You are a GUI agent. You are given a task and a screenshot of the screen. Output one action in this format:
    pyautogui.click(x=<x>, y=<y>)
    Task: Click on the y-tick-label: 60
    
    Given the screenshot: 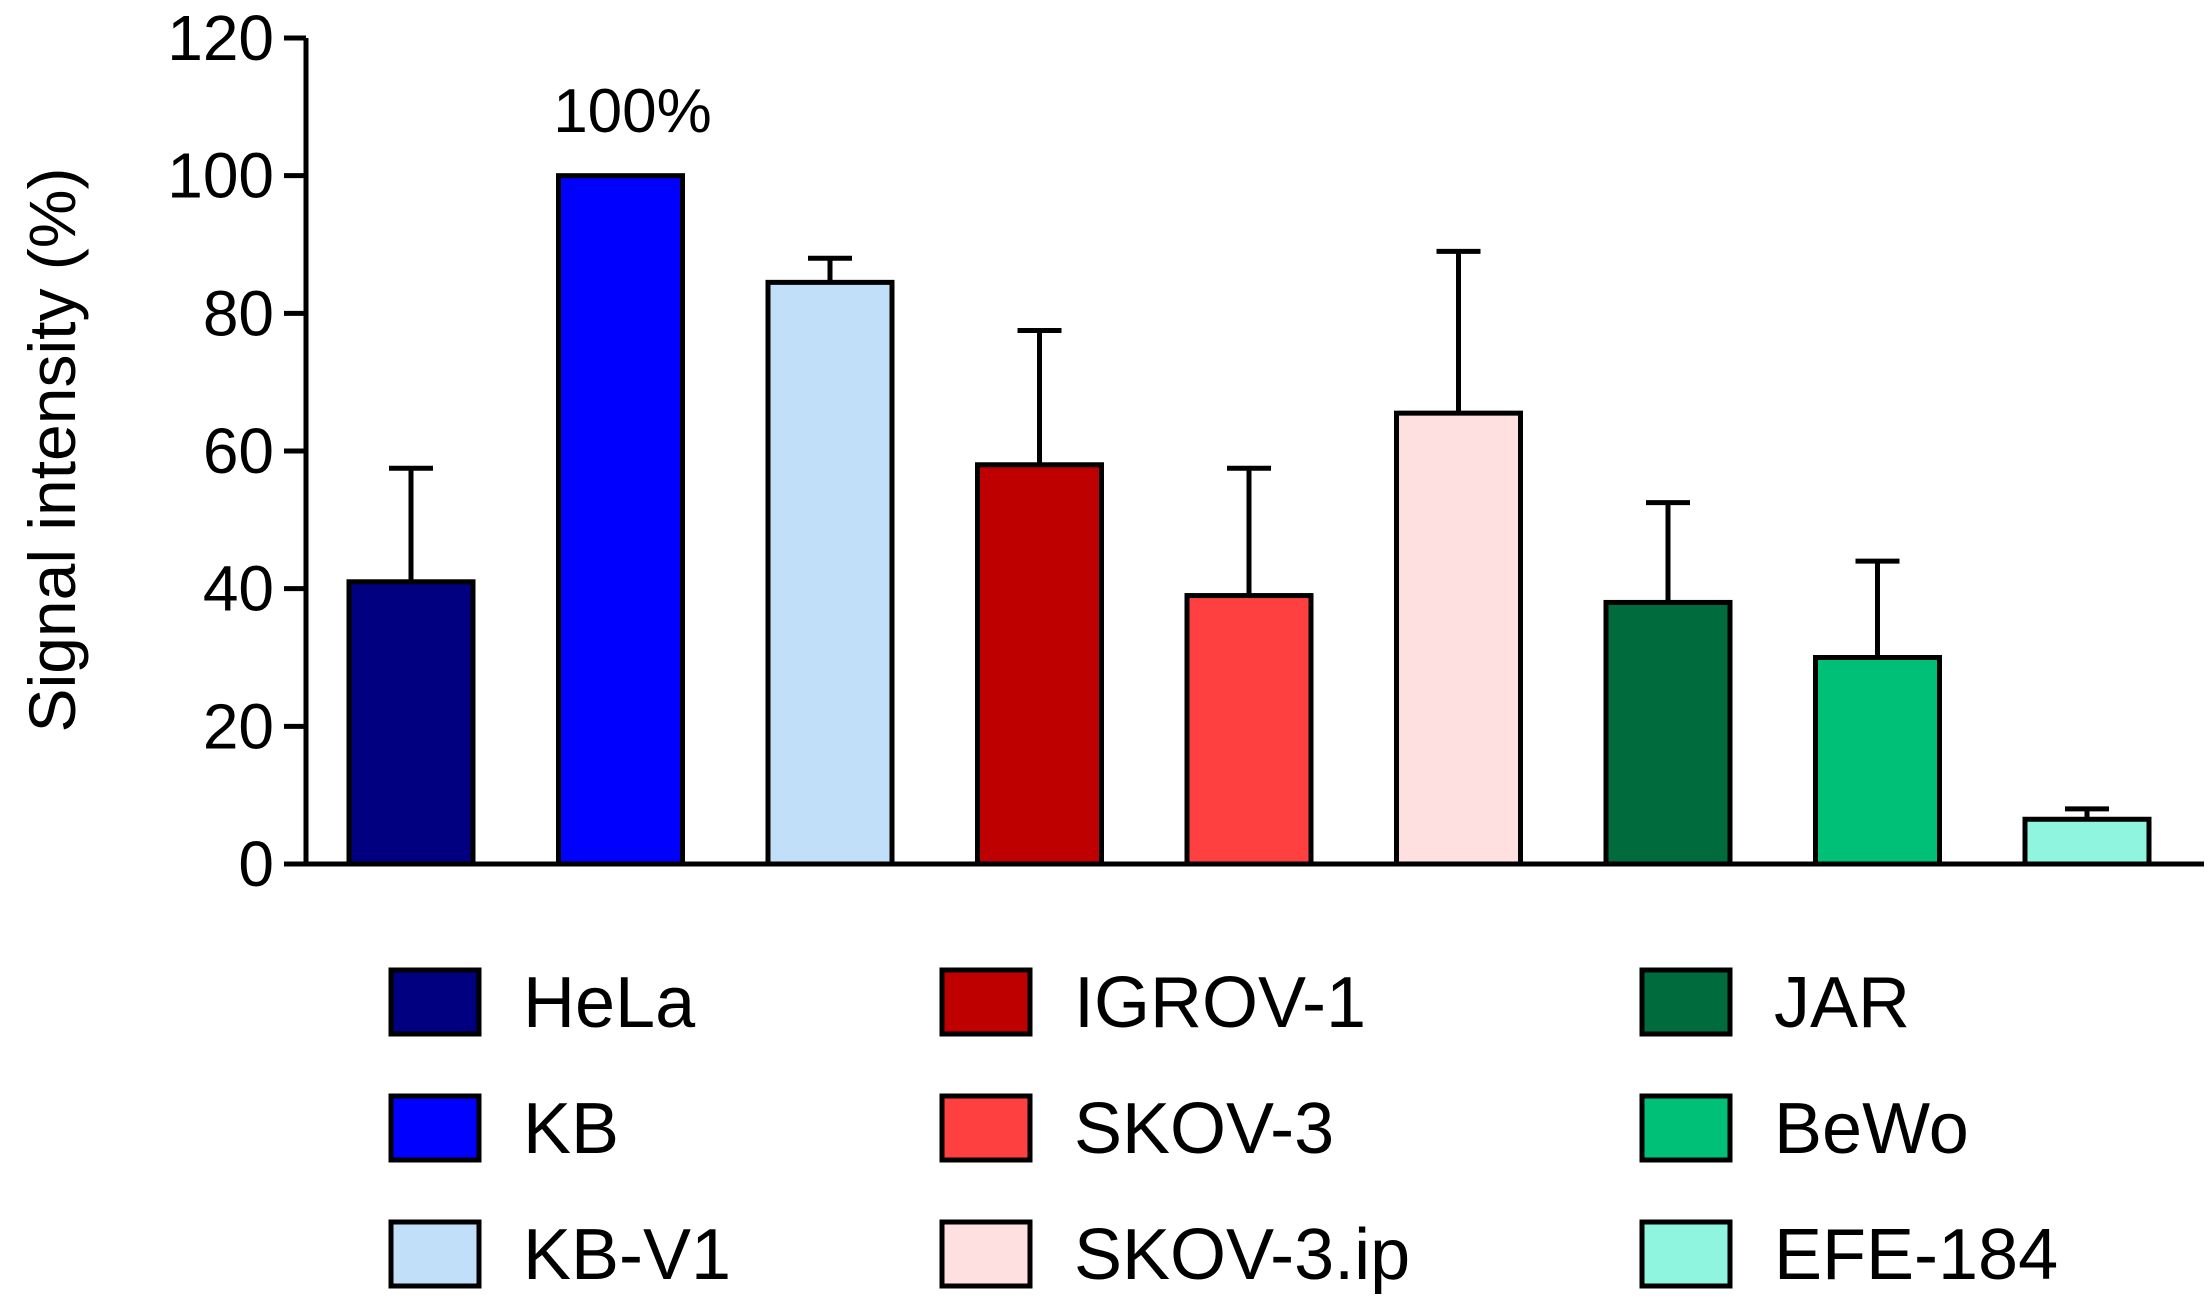 What is the action you would take?
    pyautogui.click(x=238, y=451)
    